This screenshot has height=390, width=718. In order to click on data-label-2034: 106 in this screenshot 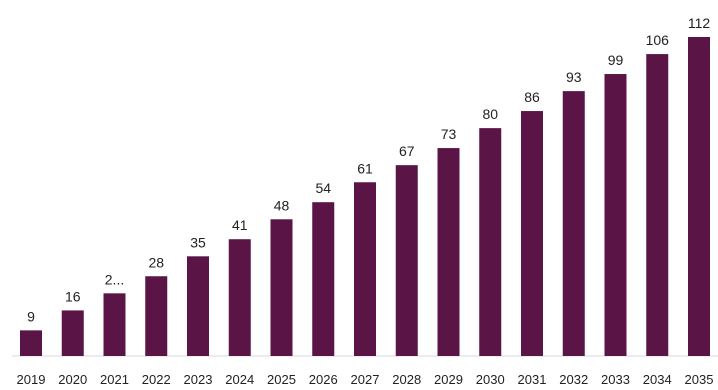, I will do `click(658, 40)`.